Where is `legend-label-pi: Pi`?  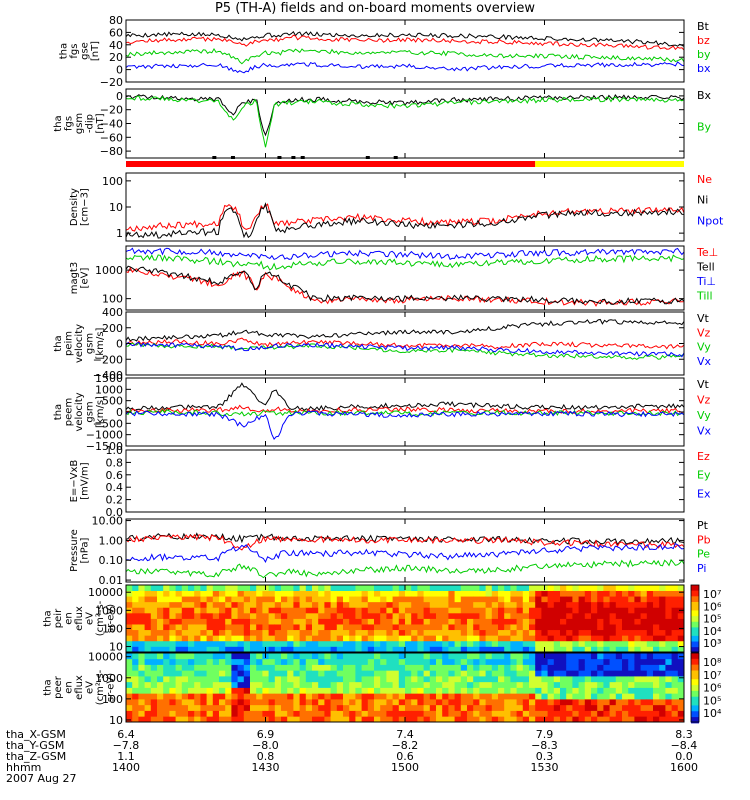
legend-label-pi: Pi is located at coordinates (701, 568).